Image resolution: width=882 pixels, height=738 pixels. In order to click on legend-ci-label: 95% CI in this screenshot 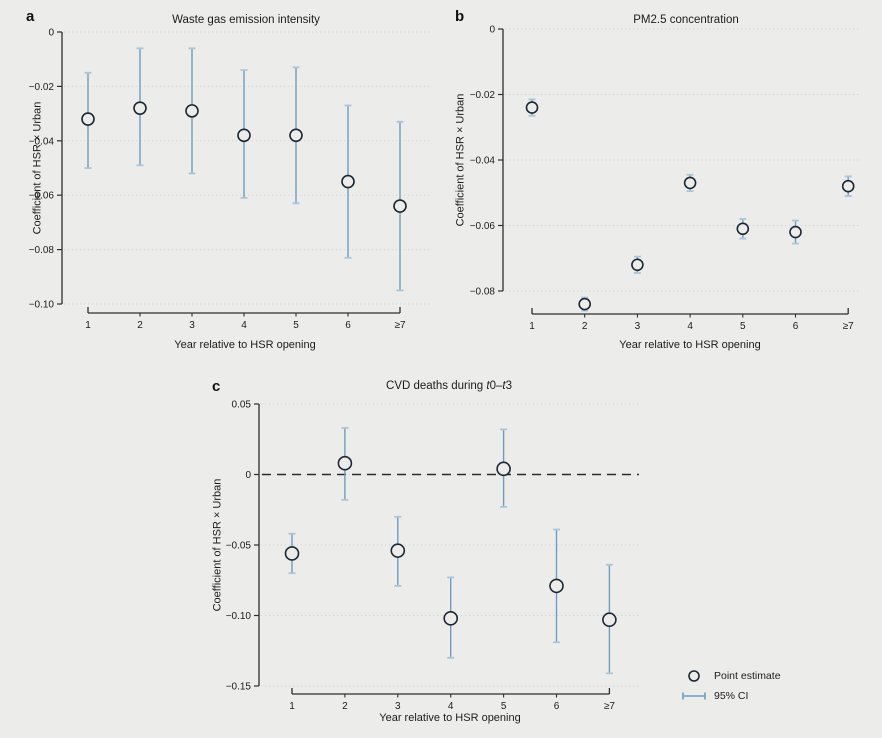, I will do `click(731, 695)`.